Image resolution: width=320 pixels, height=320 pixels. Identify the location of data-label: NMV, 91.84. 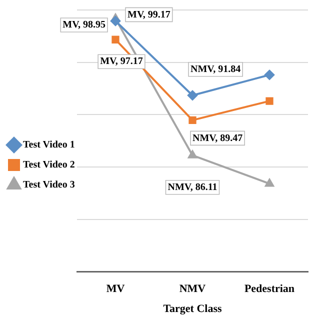
(215, 69).